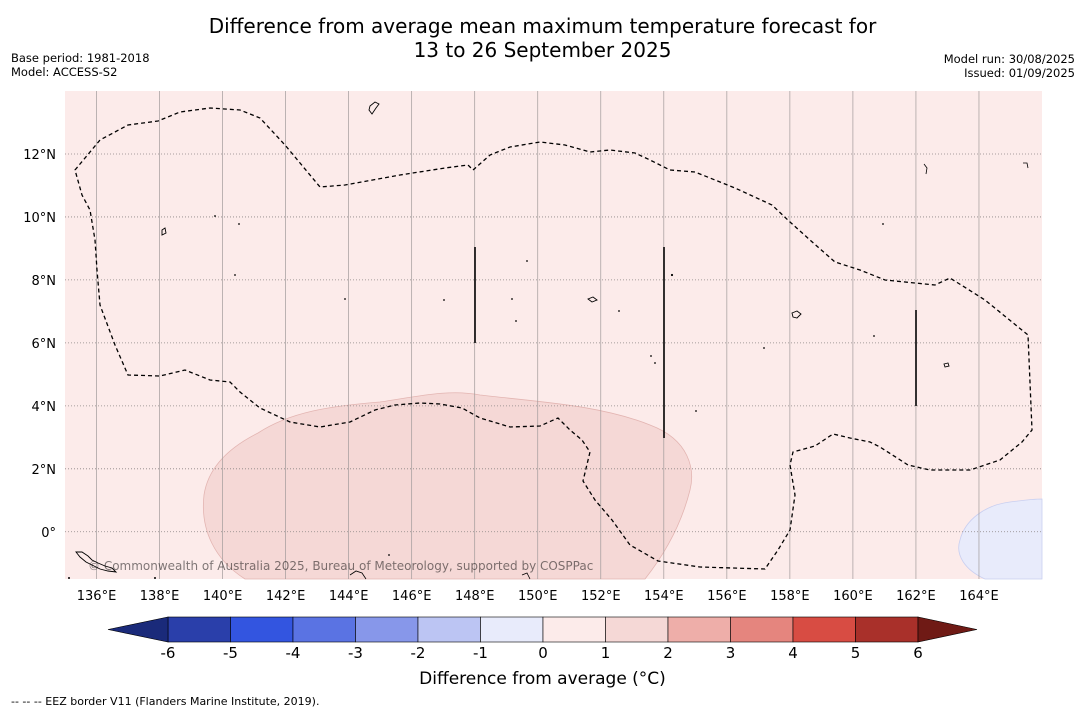 This screenshot has height=713, width=1085. What do you see at coordinates (44, 470) in the screenshot?
I see `lat-tick-label: 2°N` at bounding box center [44, 470].